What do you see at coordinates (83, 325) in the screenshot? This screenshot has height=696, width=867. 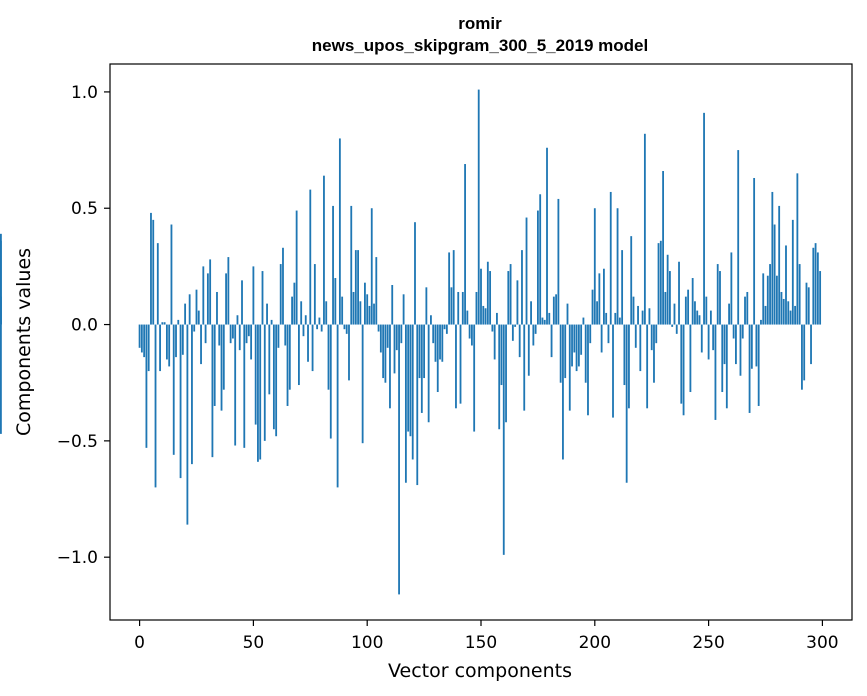 I see `y-axis: −1.0 −0.5 0.0 0.5 1.0` at bounding box center [83, 325].